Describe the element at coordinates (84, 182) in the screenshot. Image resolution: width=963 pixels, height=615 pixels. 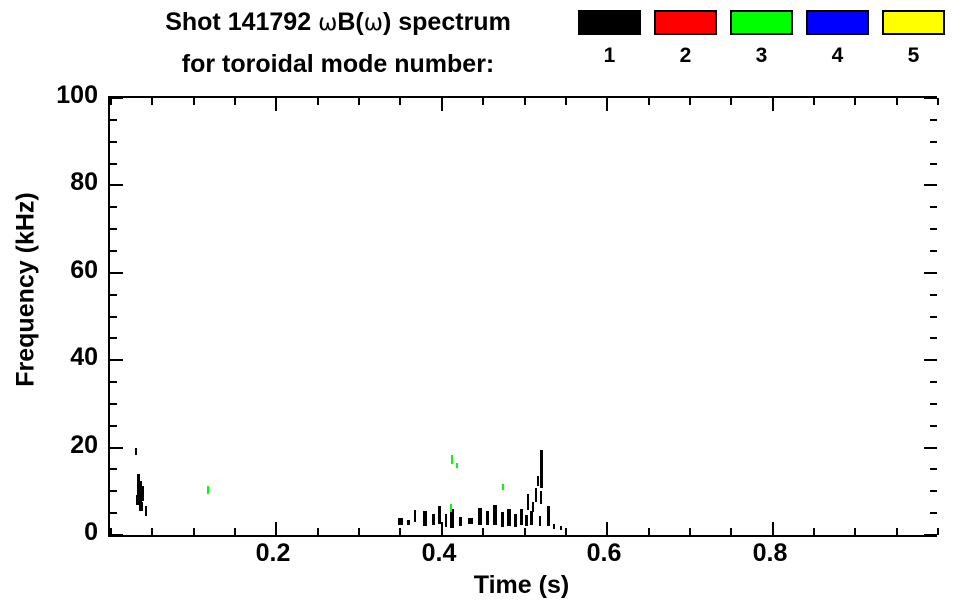
I see `y-tick-label-80: 80` at that location.